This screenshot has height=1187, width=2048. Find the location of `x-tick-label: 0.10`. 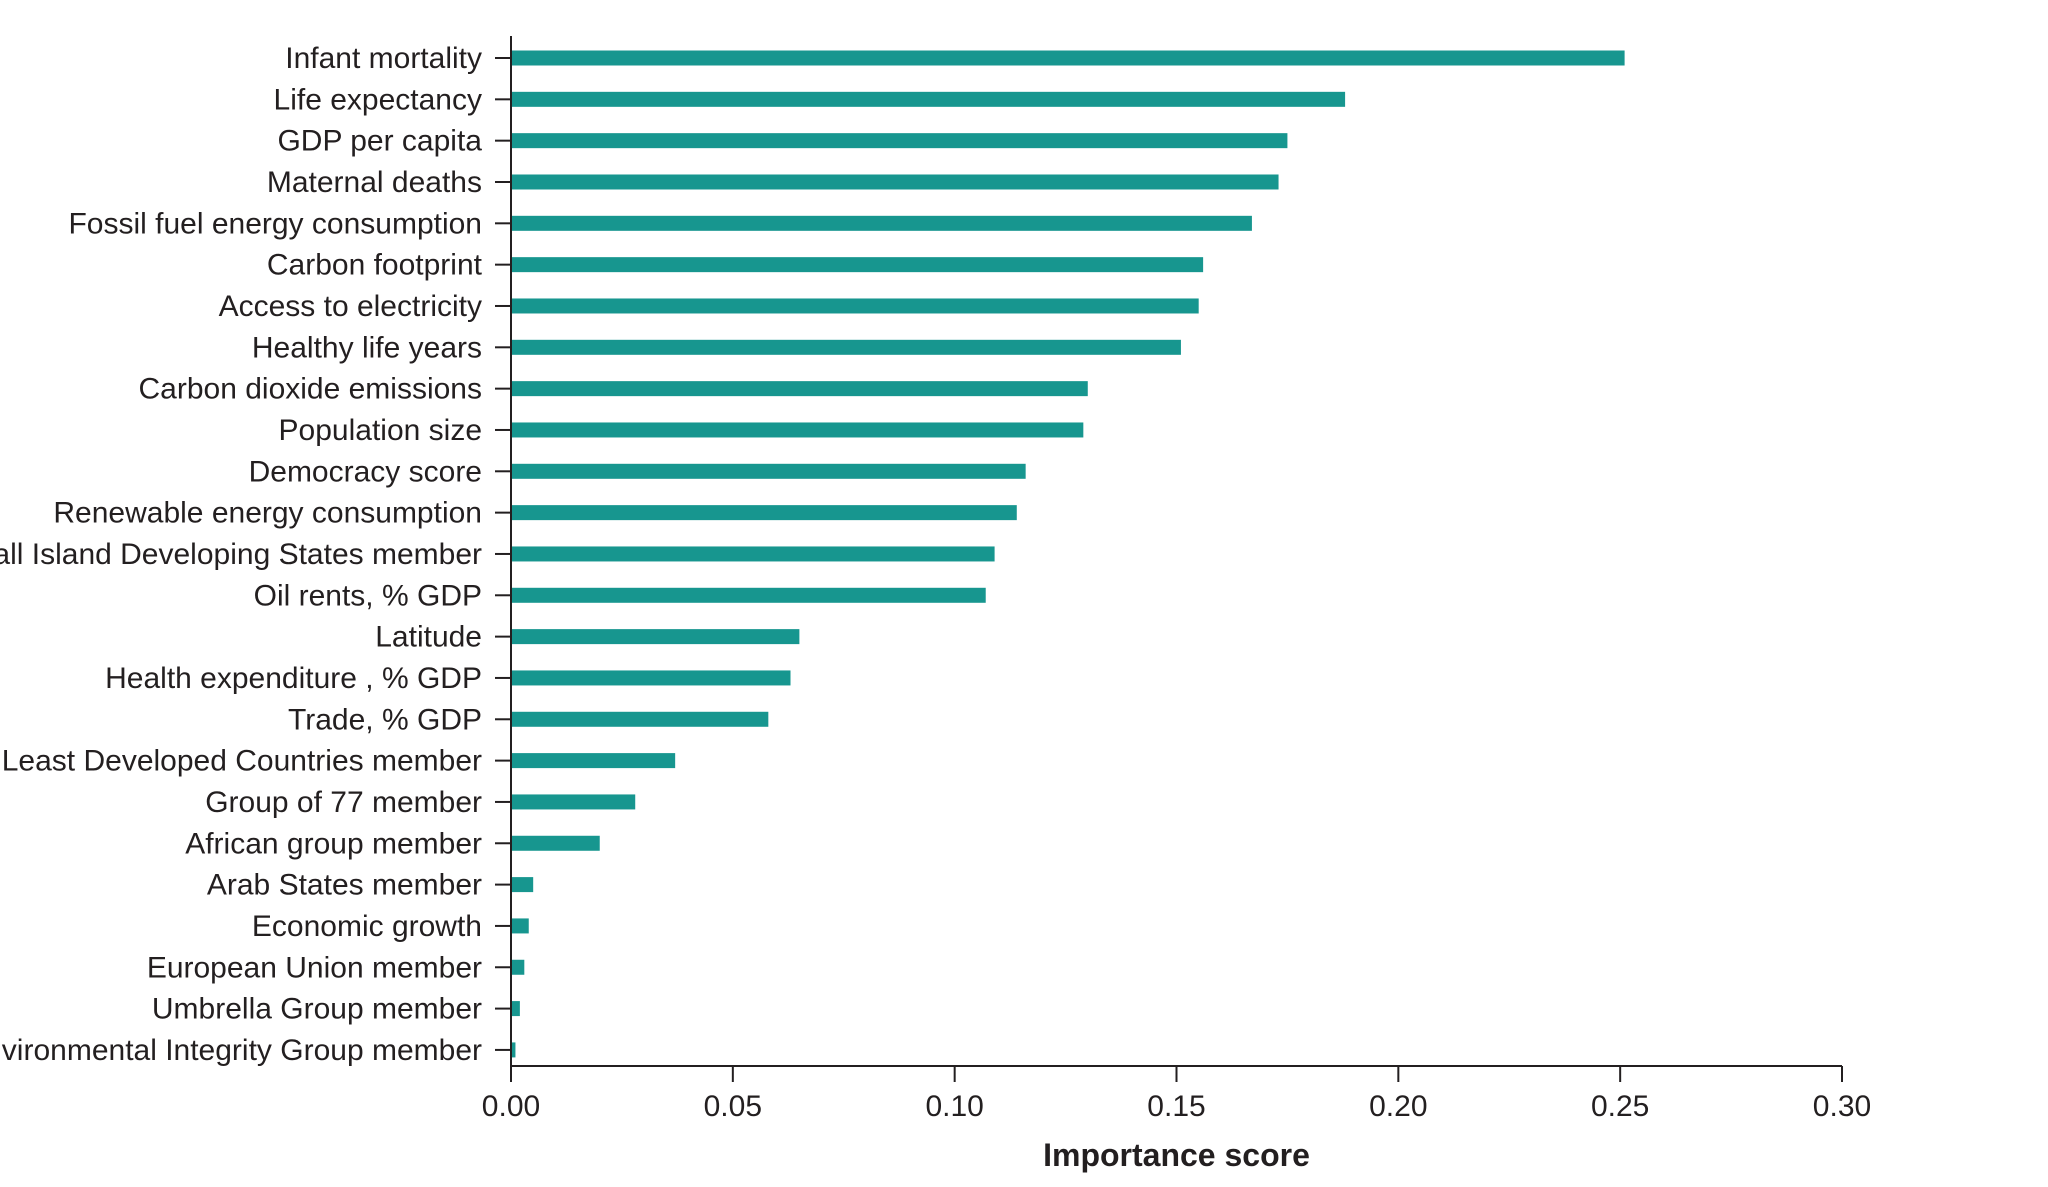

x-tick-label: 0.10 is located at coordinates (954, 1106).